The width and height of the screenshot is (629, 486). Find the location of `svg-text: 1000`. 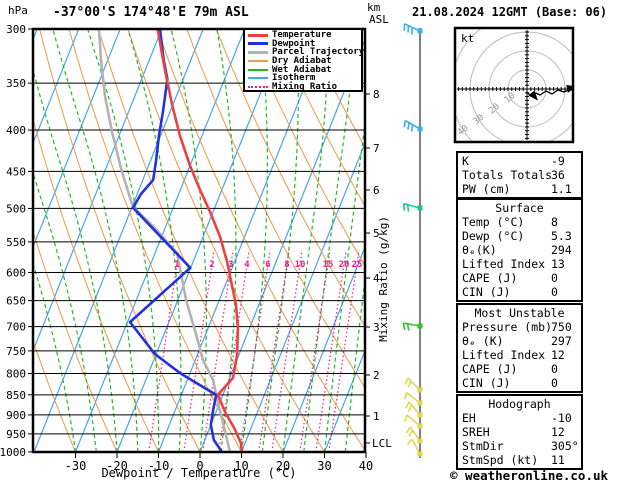

svg-text: 1000 is located at coordinates (13, 452).